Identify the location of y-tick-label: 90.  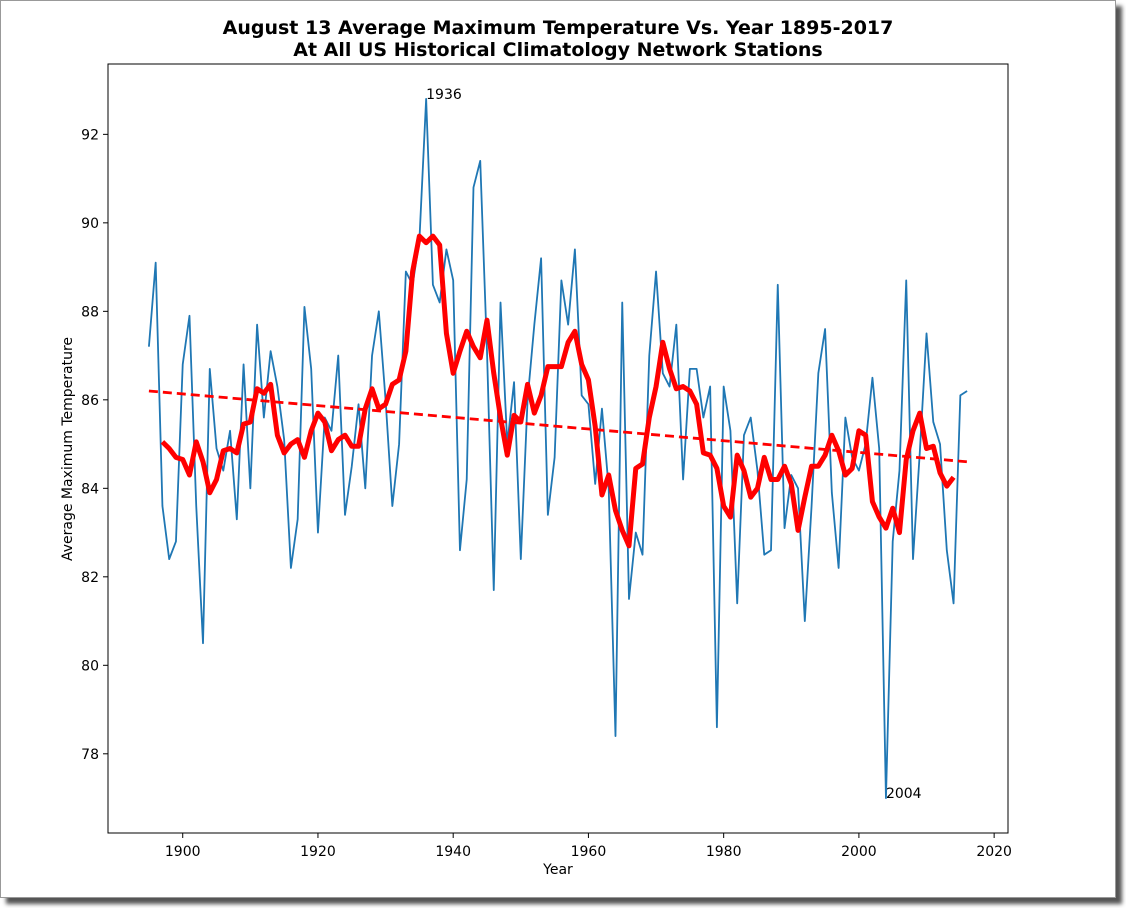
(90, 224).